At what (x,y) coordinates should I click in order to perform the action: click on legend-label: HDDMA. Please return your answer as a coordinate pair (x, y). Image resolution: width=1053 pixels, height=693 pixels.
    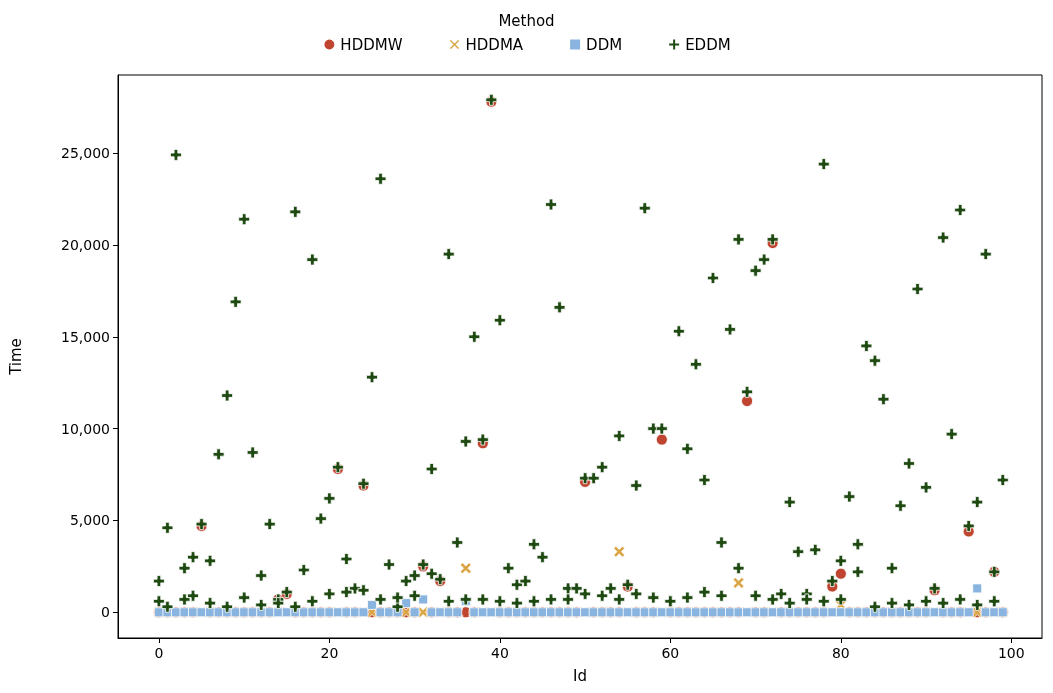
    Looking at the image, I should click on (494, 44).